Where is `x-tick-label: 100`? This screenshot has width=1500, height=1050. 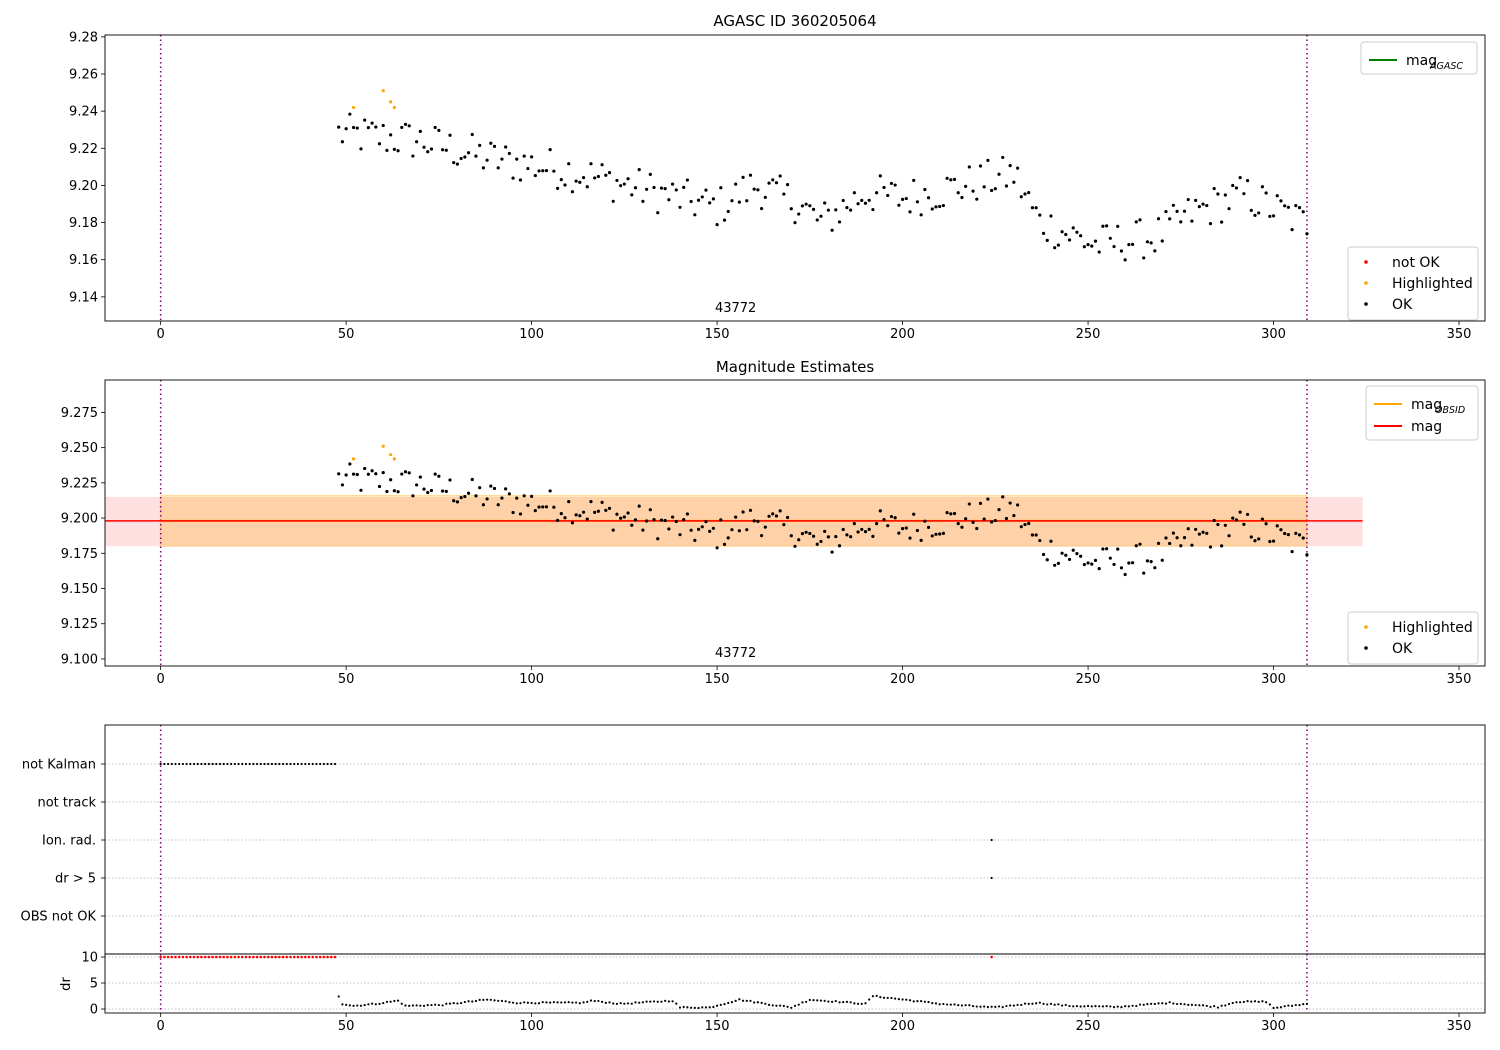 x-tick-label: 100 is located at coordinates (531, 679).